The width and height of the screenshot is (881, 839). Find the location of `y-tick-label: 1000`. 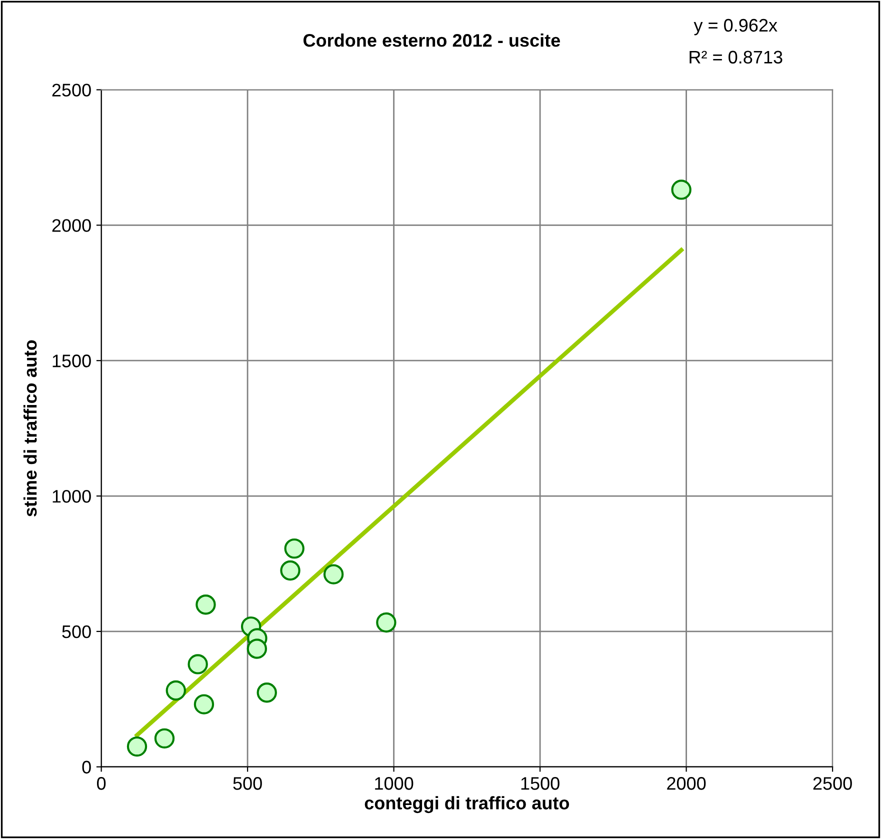

y-tick-label: 1000 is located at coordinates (71, 496).